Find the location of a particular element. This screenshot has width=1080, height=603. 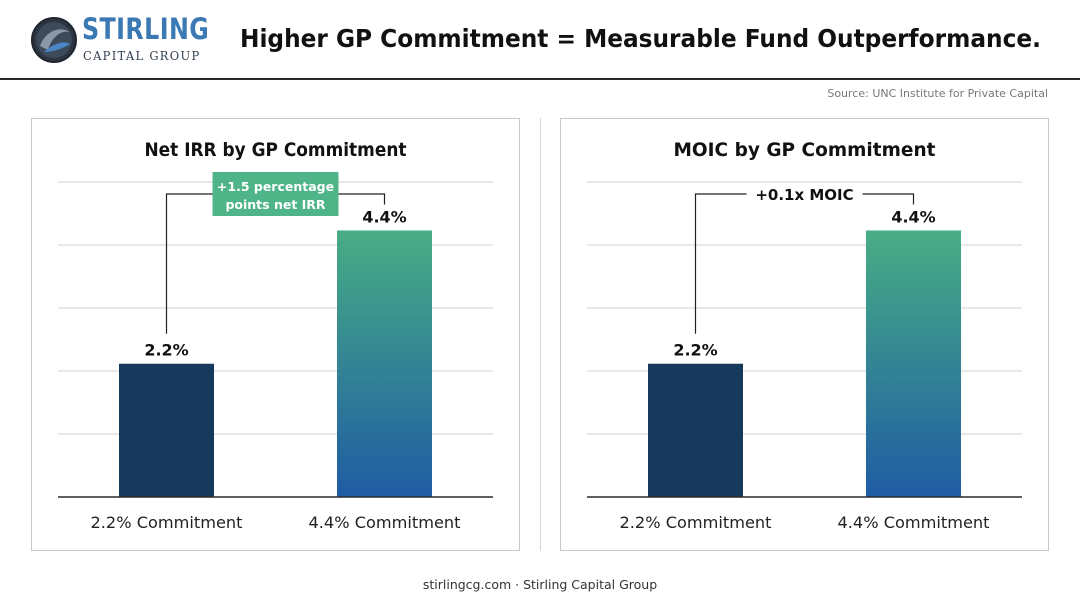

chart-title: Net IRR by GP Commitment is located at coordinates (276, 150).